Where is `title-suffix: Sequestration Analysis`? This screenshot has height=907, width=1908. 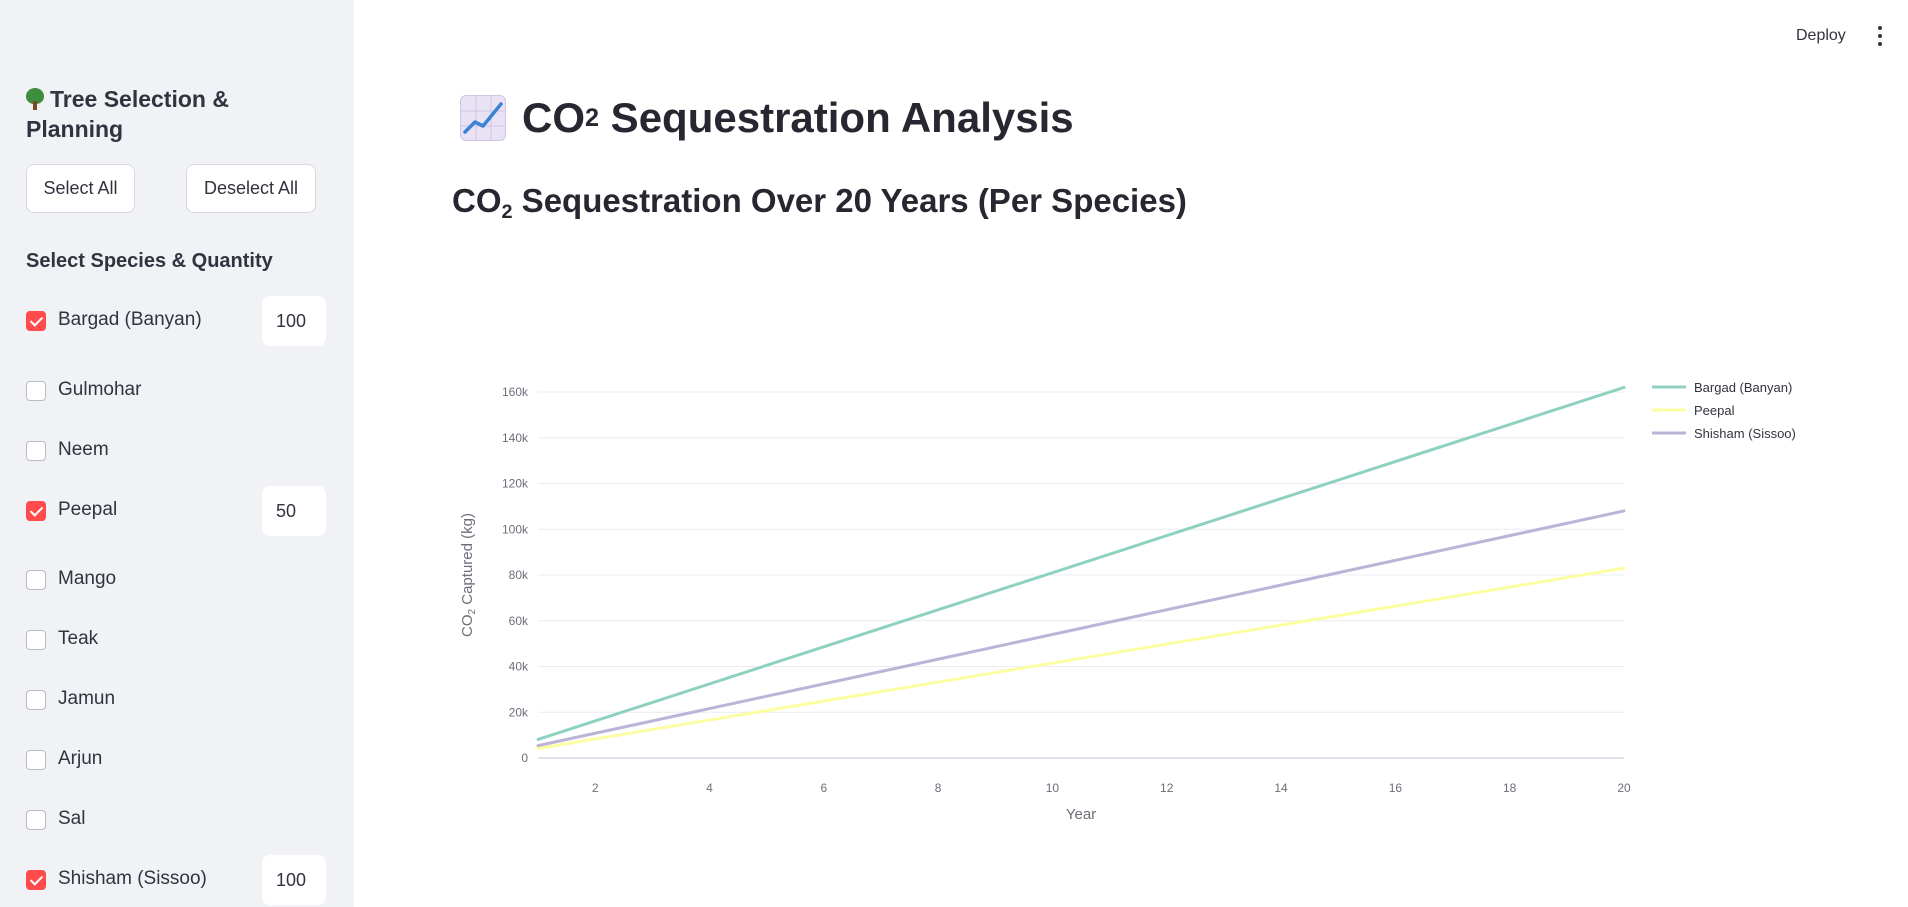 title-suffix: Sequestration Analysis is located at coordinates (836, 117).